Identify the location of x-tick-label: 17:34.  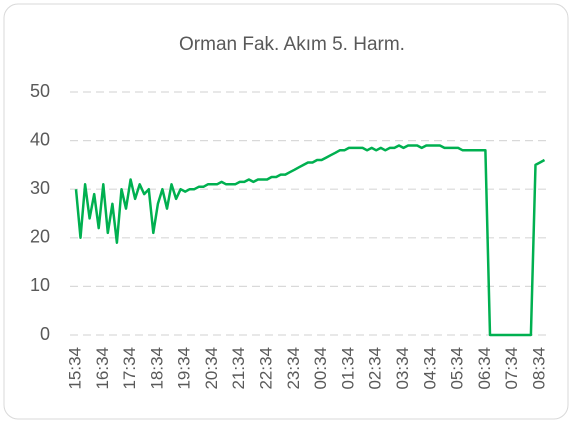
(129, 368).